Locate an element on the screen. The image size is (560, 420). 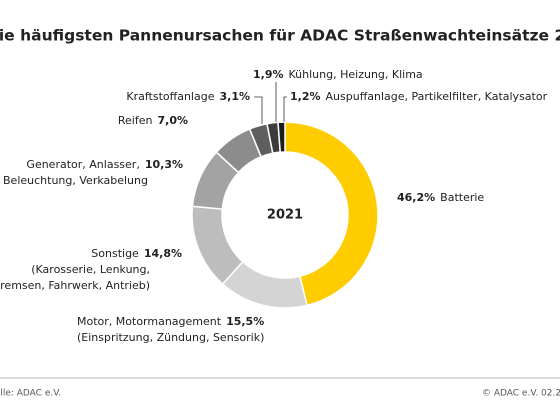
category-label: Sonstige is located at coordinates (115, 253).